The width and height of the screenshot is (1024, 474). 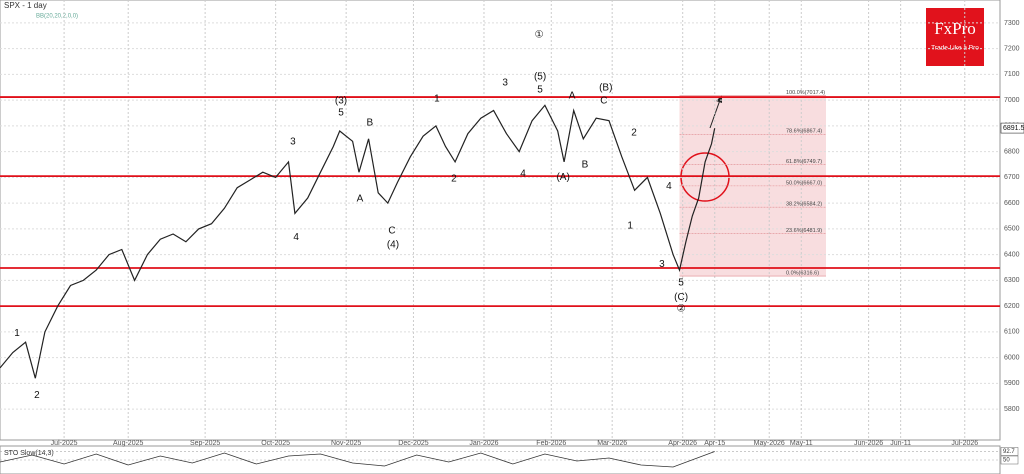 I want to click on subtitle: BB(20,20,2,0,0), so click(x=57, y=17).